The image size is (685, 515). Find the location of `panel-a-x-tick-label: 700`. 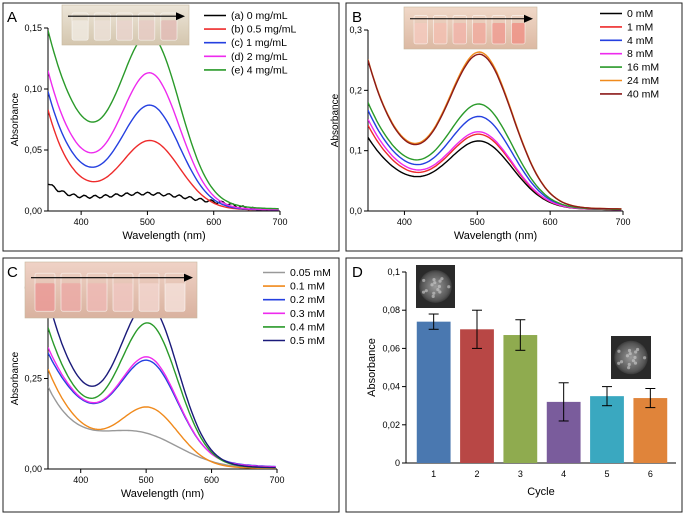

panel-a-x-tick-label: 700 is located at coordinates (279, 222).